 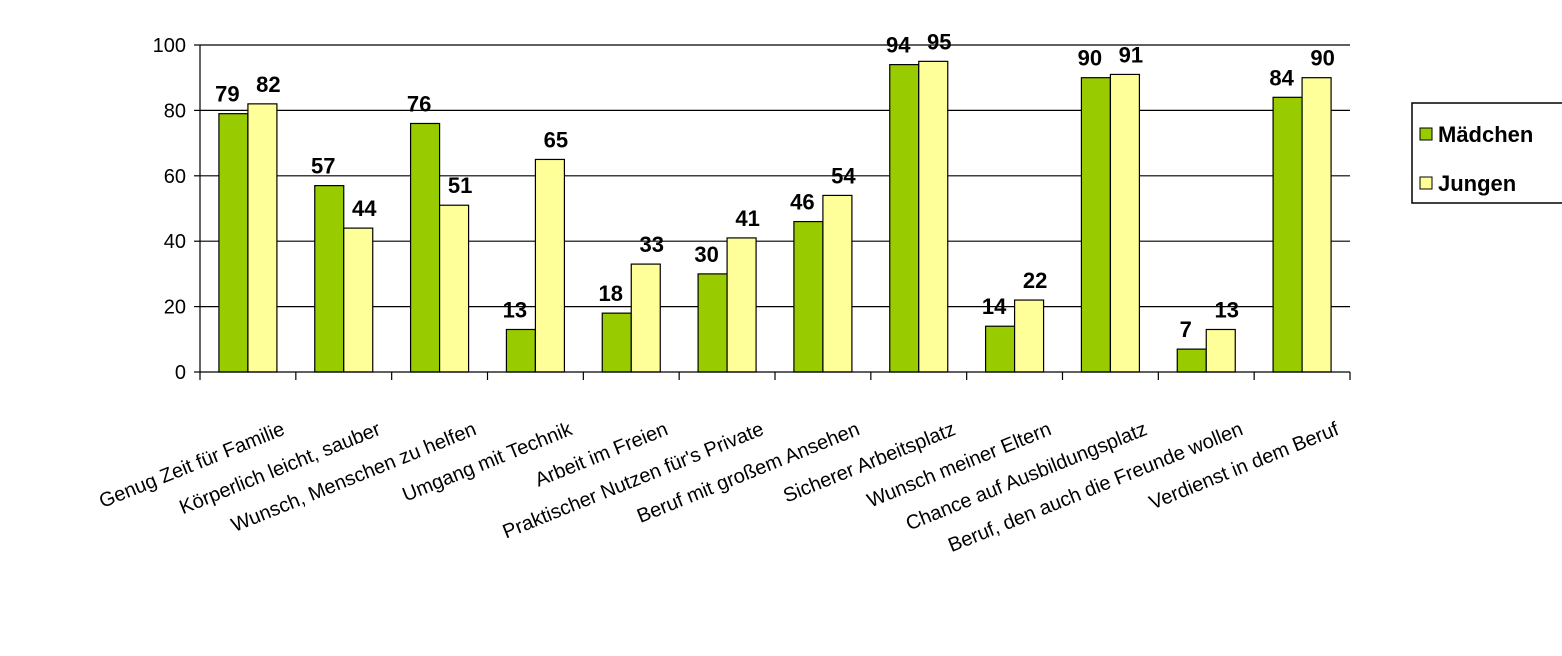 I want to click on data-label: 82, so click(x=268, y=84).